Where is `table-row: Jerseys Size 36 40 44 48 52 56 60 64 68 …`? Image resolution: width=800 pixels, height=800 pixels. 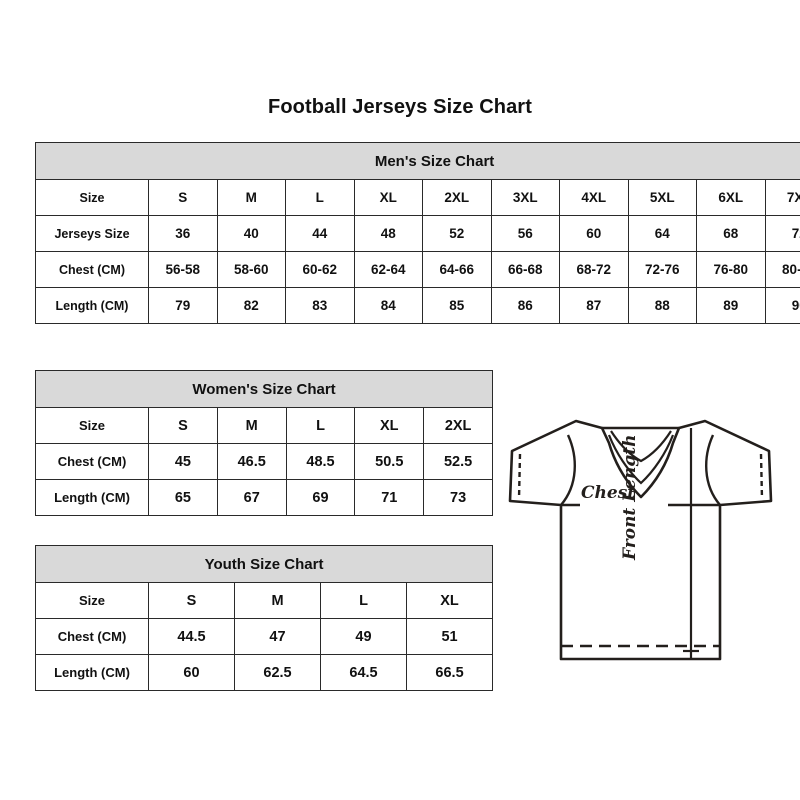
table-row: Jerseys Size 36 40 44 48 52 56 60 64 68 … is located at coordinates (417, 233).